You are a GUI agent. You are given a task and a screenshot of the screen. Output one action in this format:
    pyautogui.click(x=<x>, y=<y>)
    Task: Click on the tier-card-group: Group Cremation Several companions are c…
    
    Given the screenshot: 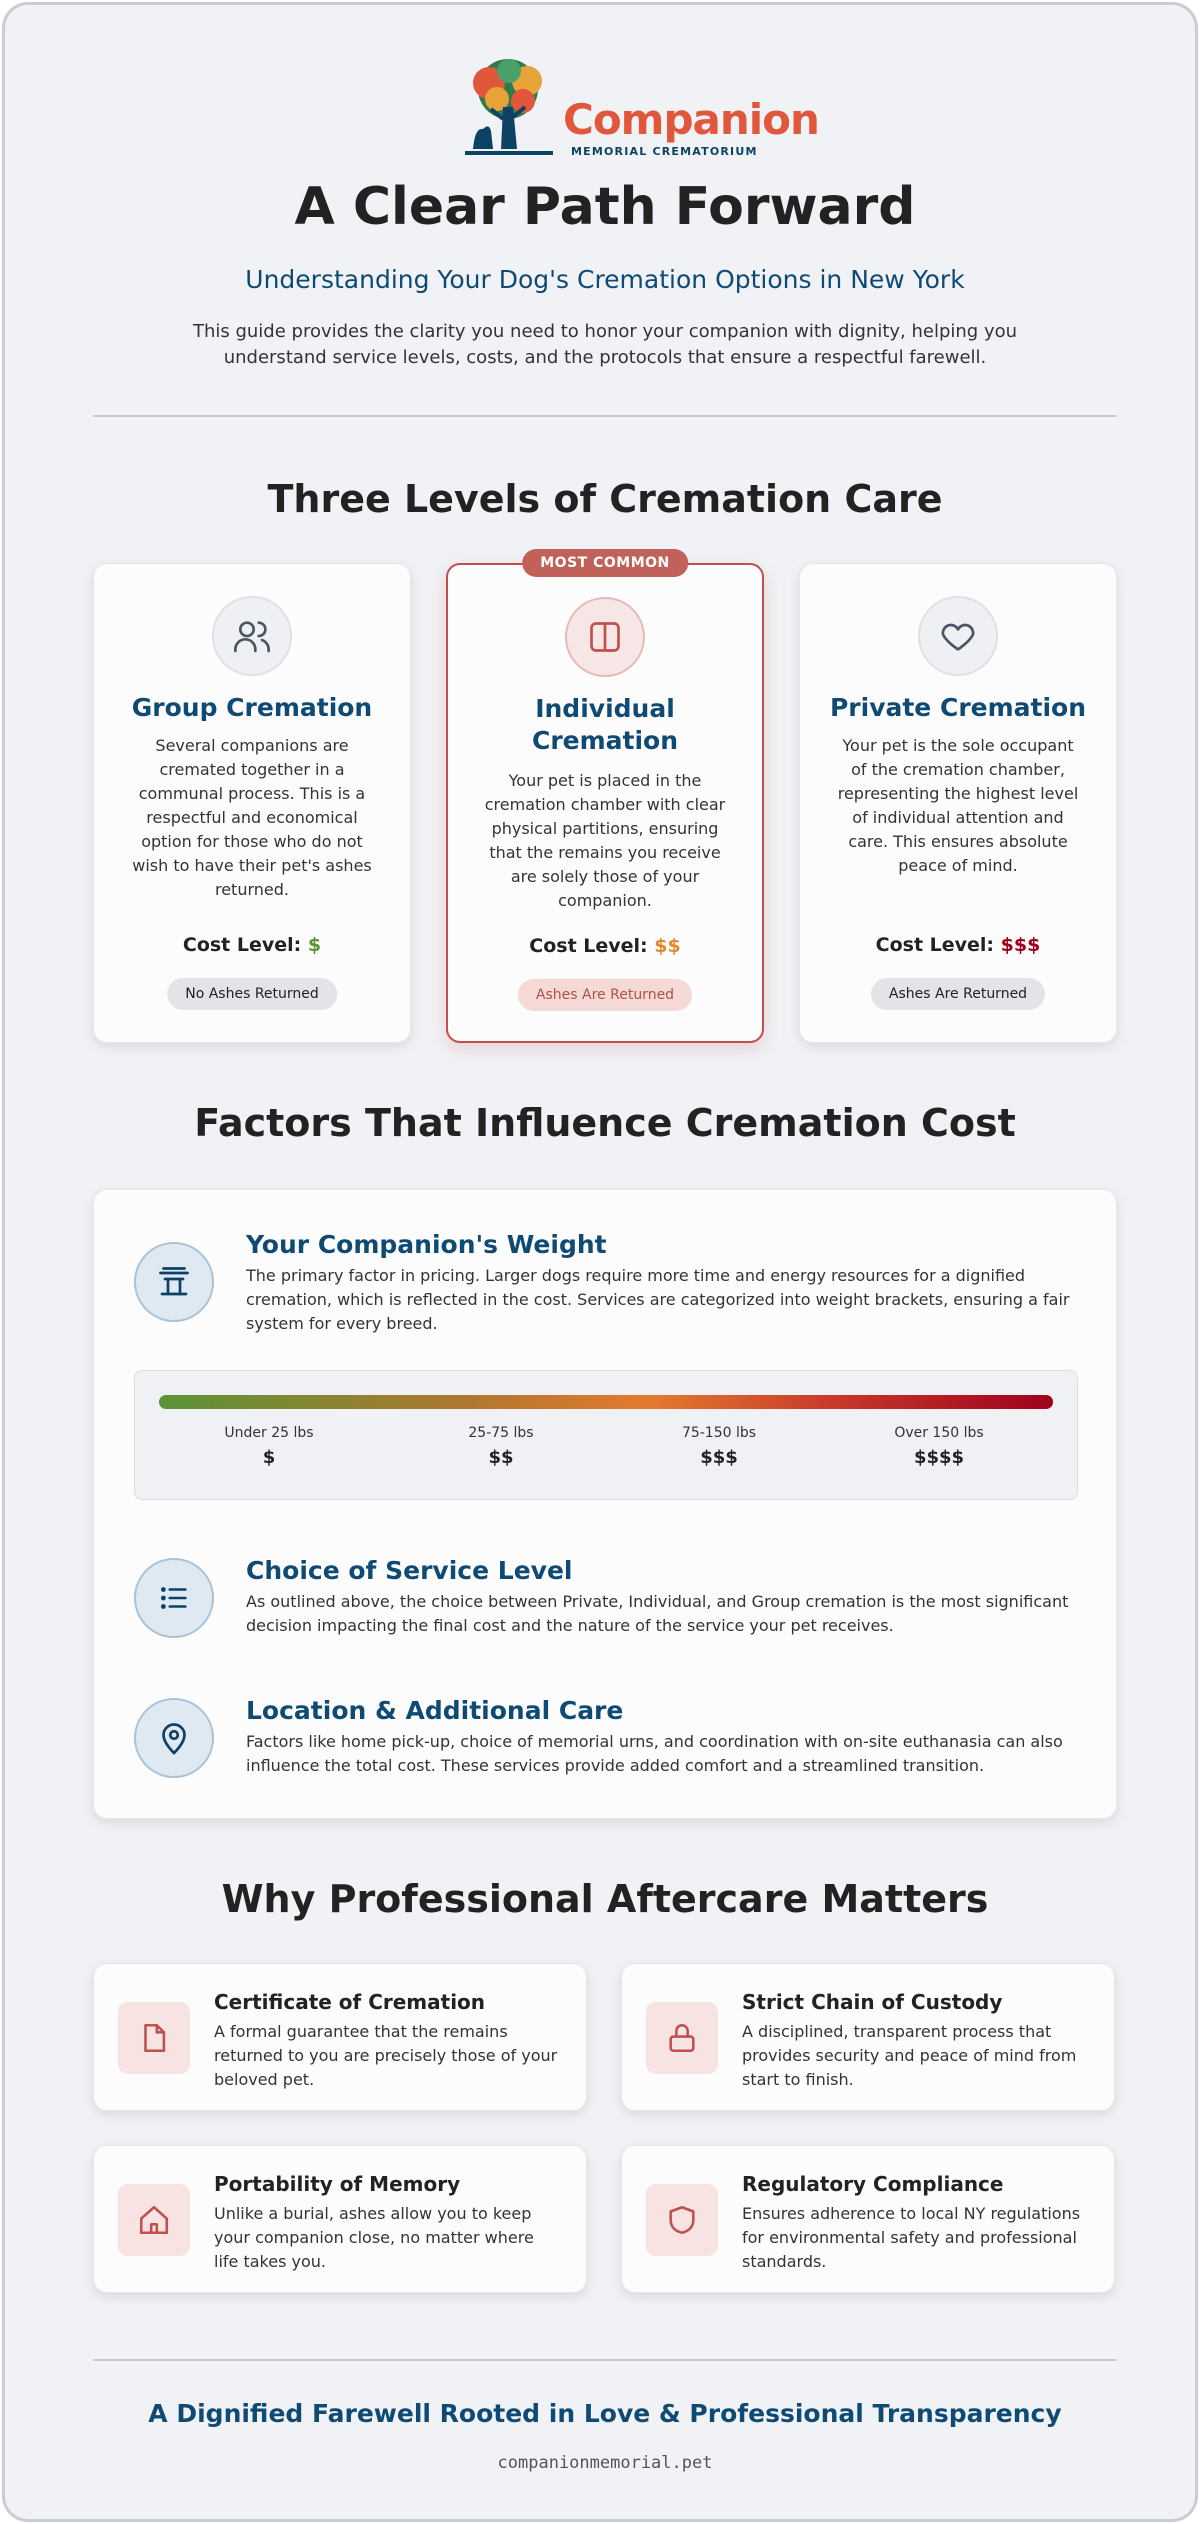 What is the action you would take?
    pyautogui.click(x=252, y=803)
    